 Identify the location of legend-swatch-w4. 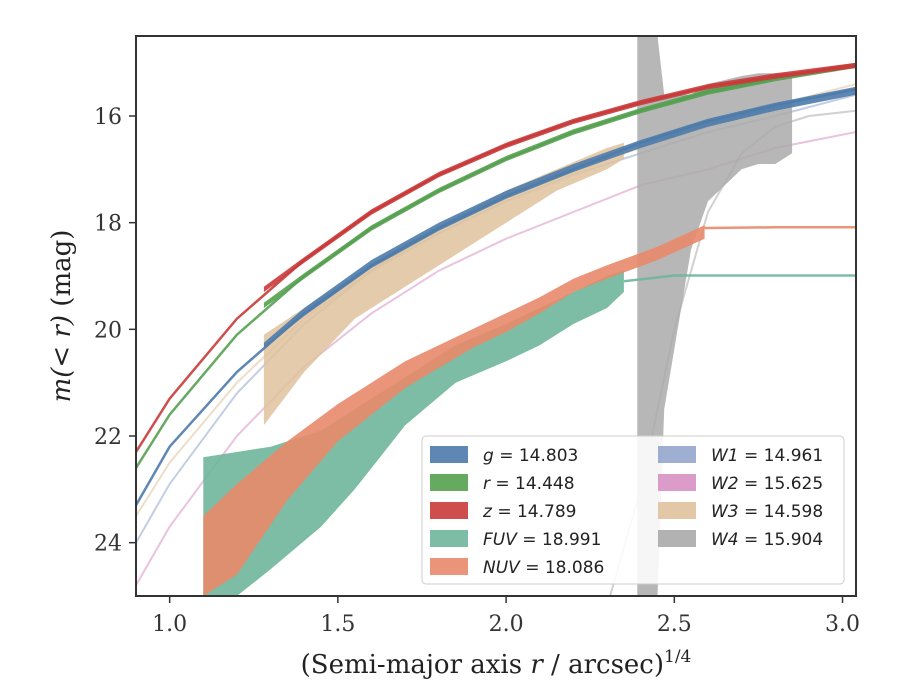
(677, 538).